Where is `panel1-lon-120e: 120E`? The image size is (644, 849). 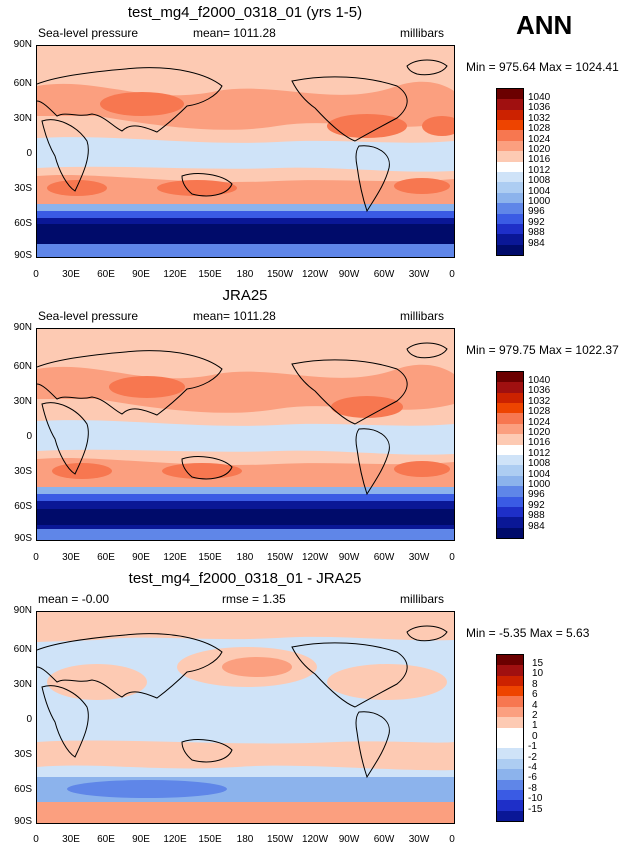
panel1-lon-120e: 120E is located at coordinates (175, 274).